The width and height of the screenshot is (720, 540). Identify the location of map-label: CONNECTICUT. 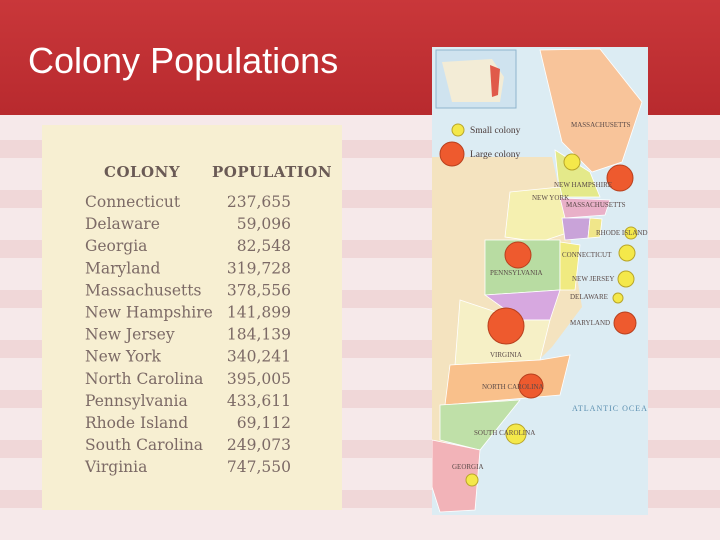
(587, 255).